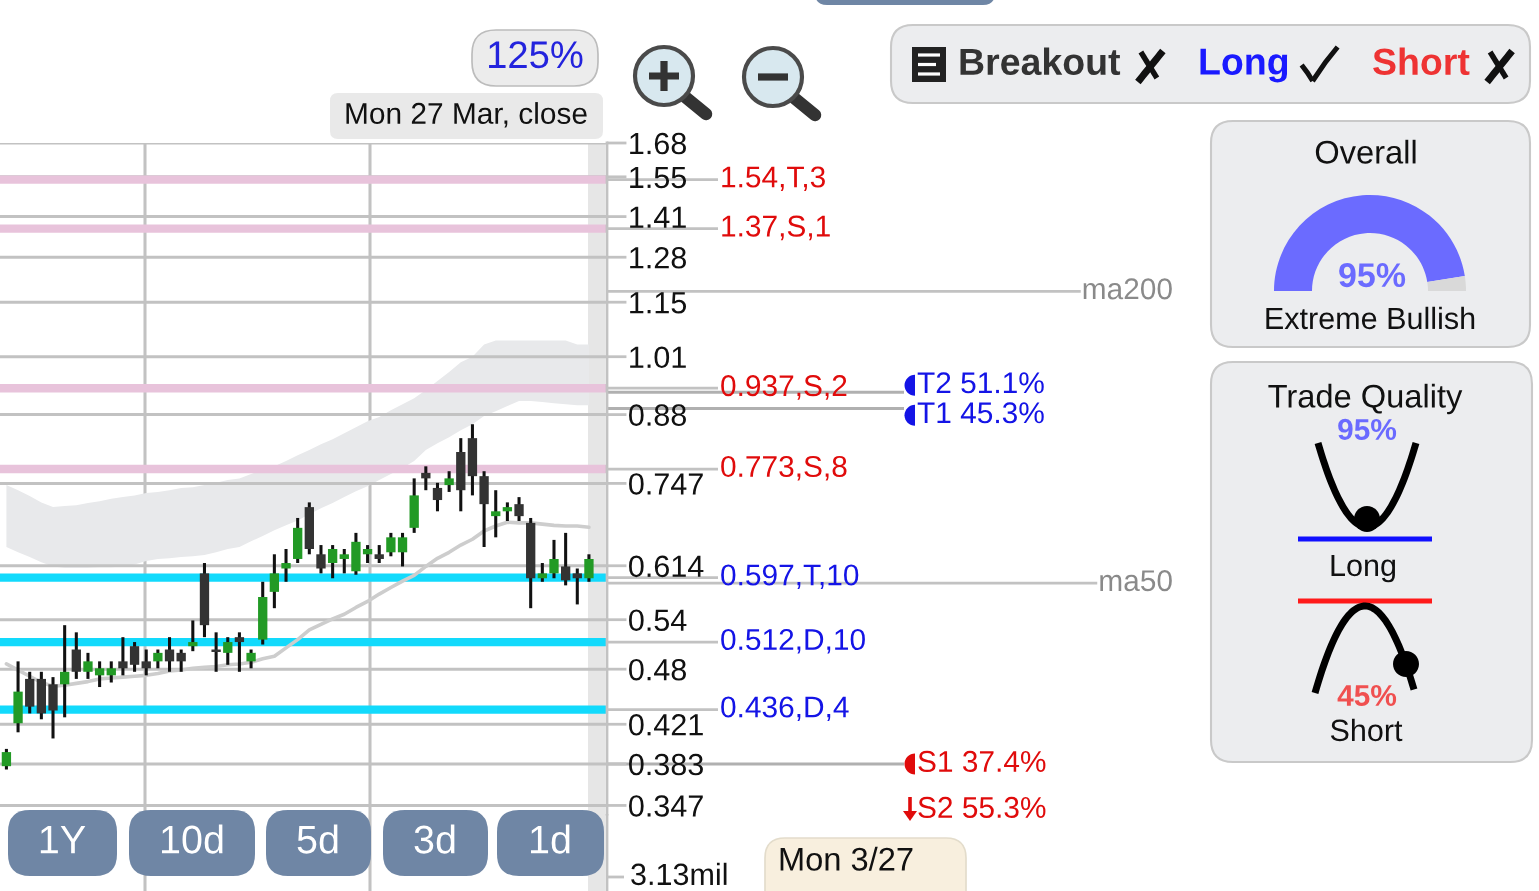 The width and height of the screenshot is (1539, 891). I want to click on y-tick-label: 1.28, so click(658, 257).